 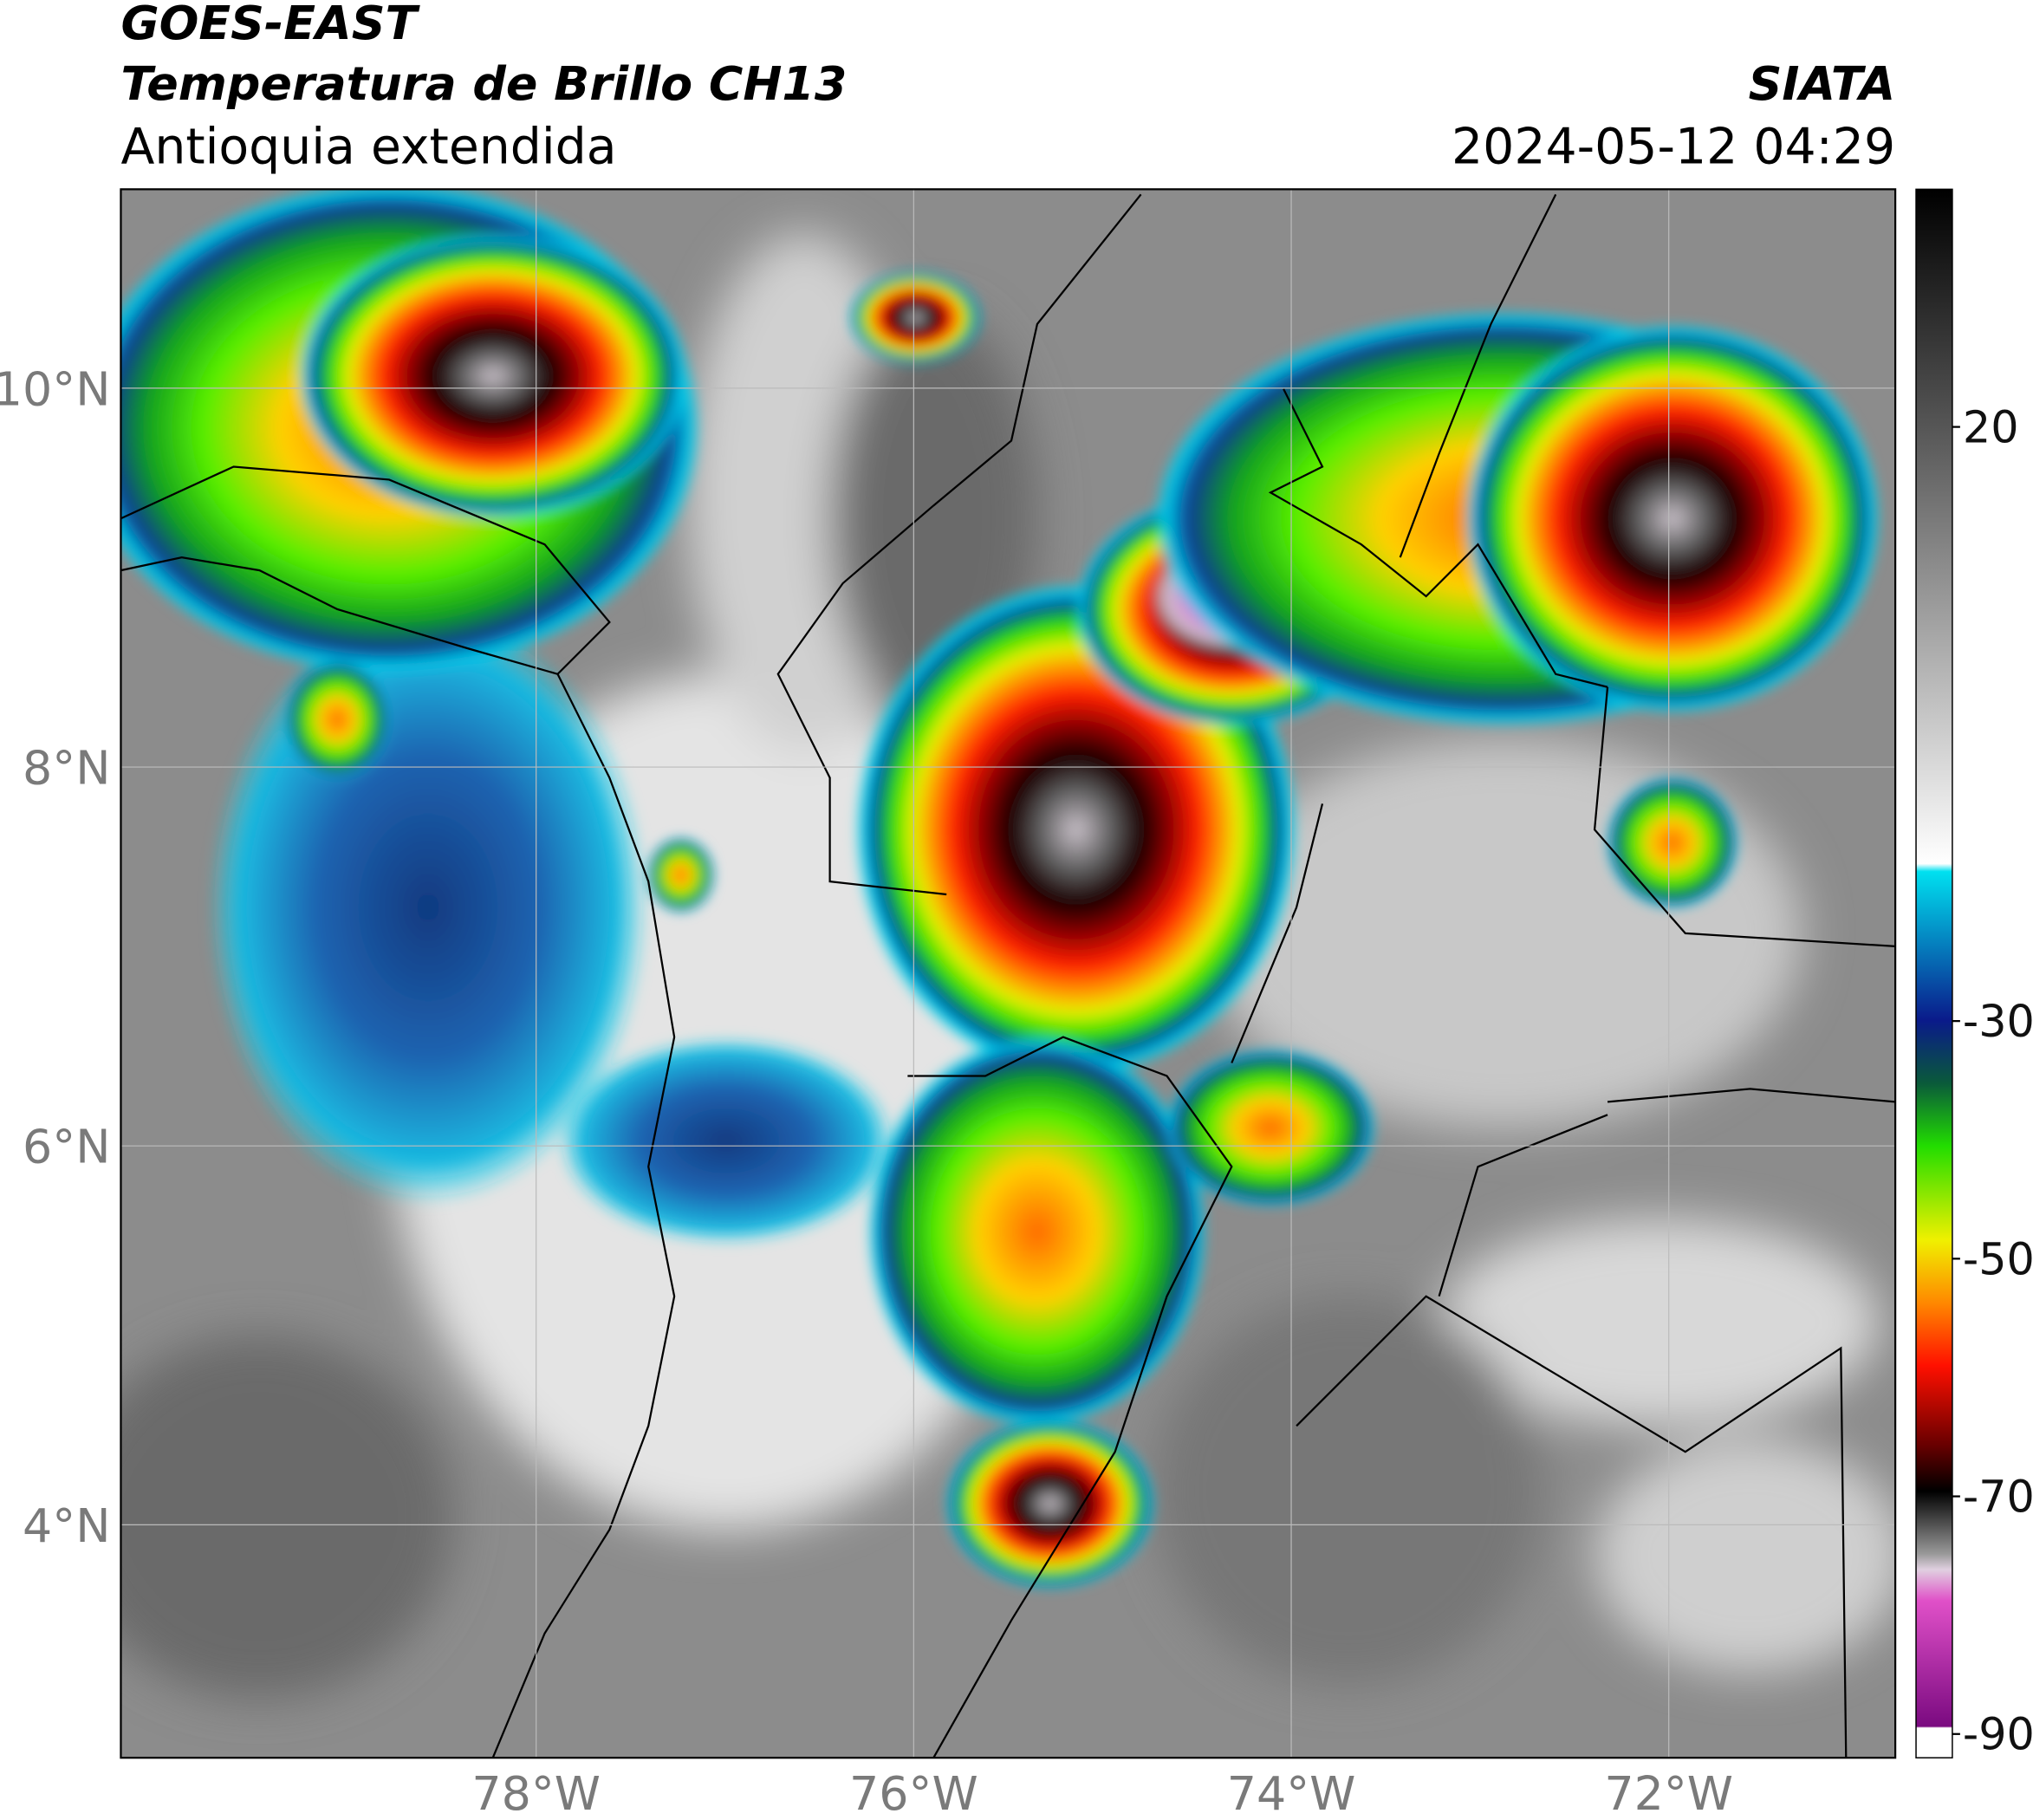 What do you see at coordinates (368, 146) in the screenshot?
I see `region: Antioquia extendida` at bounding box center [368, 146].